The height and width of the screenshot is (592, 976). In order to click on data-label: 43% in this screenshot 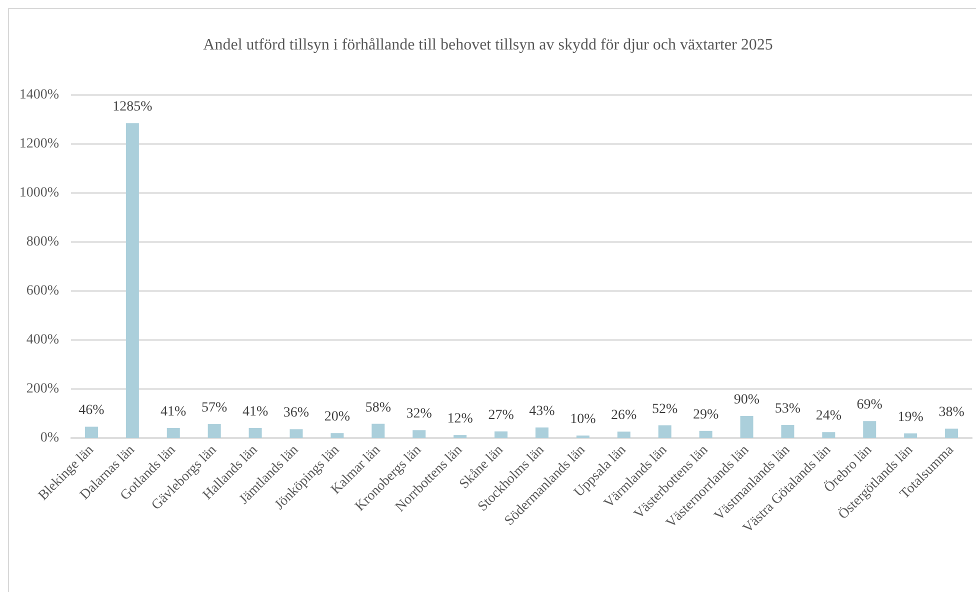, I will do `click(542, 411)`.